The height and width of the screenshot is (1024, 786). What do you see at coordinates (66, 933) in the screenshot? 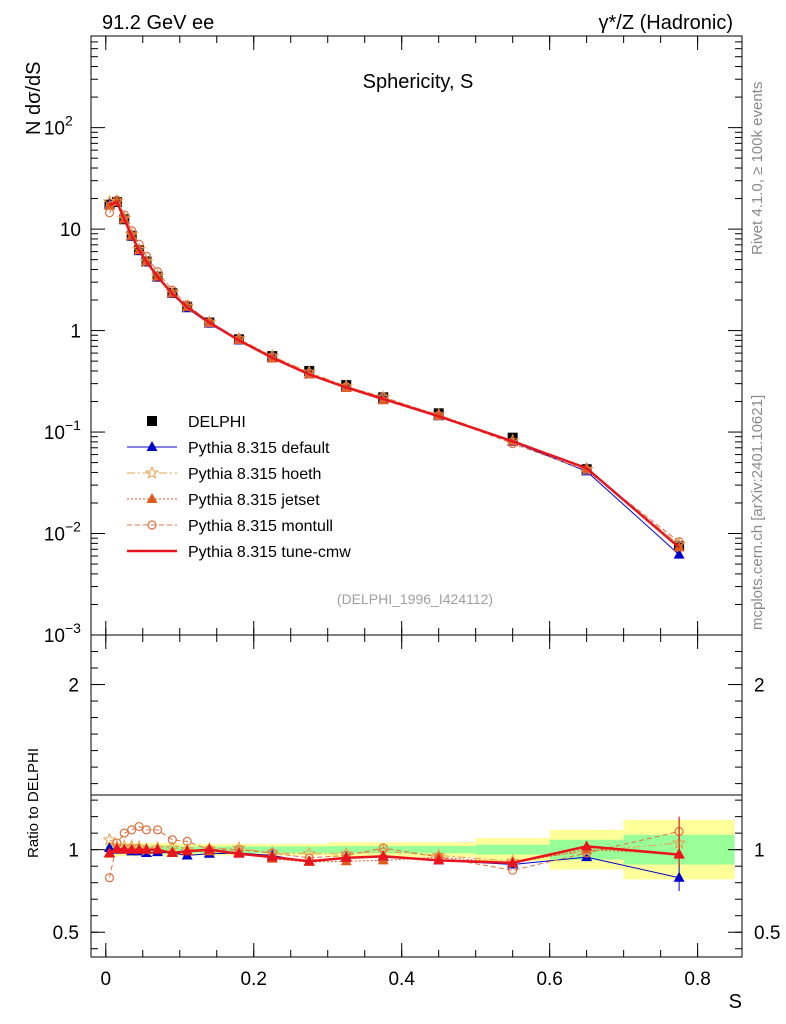
I see `ratio-y-tick-label: 0.5` at bounding box center [66, 933].